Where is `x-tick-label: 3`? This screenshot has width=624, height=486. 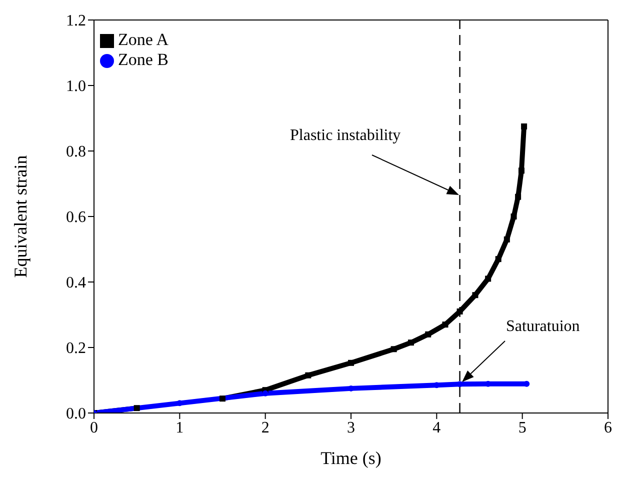 x-tick-label: 3 is located at coordinates (351, 427).